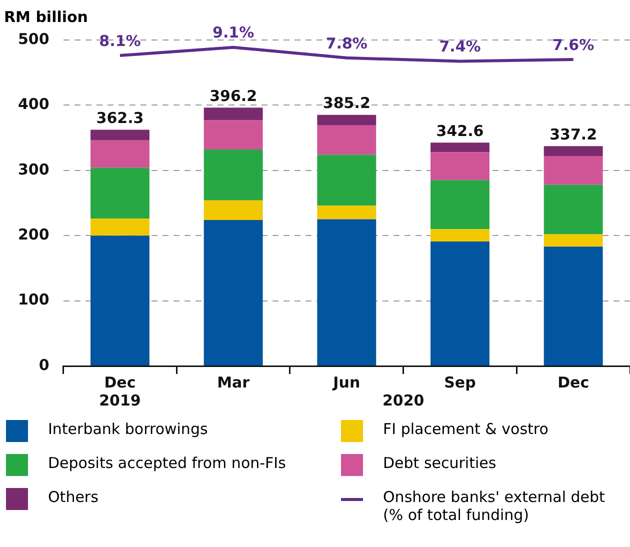 This screenshot has width=630, height=547. I want to click on legend-label: Deposits accepted from non-FIs, so click(167, 463).